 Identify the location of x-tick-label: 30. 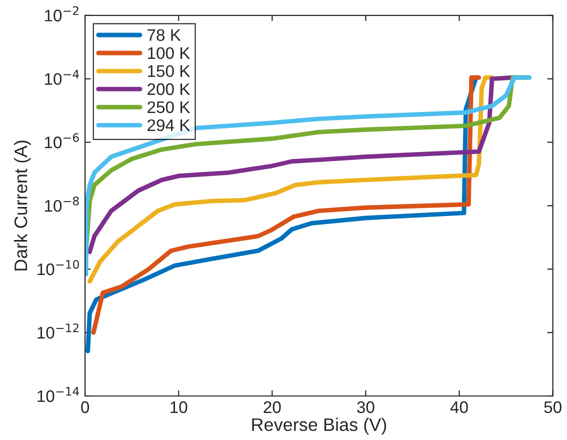
(365, 407).